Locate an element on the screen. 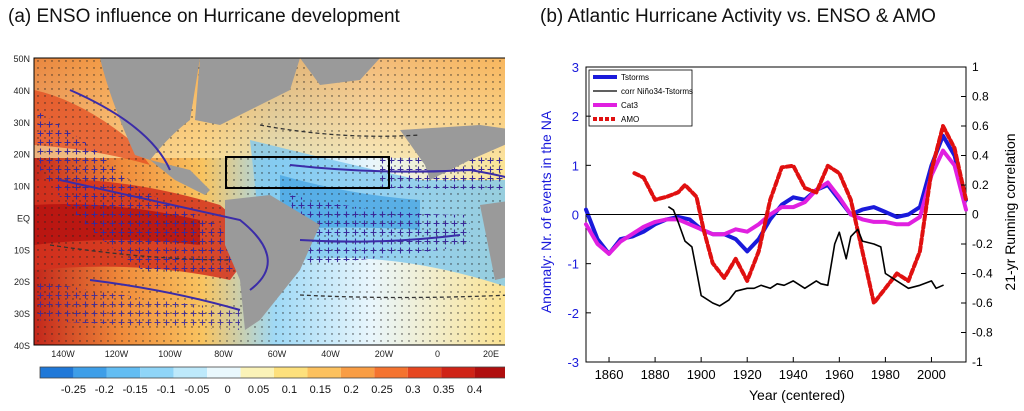 This screenshot has height=411, width=1024. x-tick-label: 1900 is located at coordinates (701, 374).